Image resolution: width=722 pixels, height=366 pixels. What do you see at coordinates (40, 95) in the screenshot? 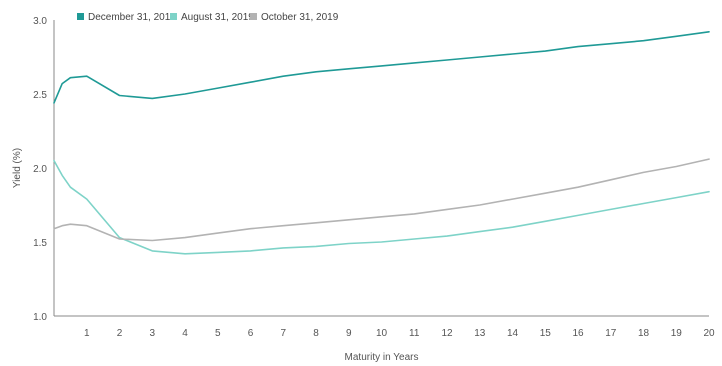
I see `y-tick-label: 2.5` at bounding box center [40, 95].